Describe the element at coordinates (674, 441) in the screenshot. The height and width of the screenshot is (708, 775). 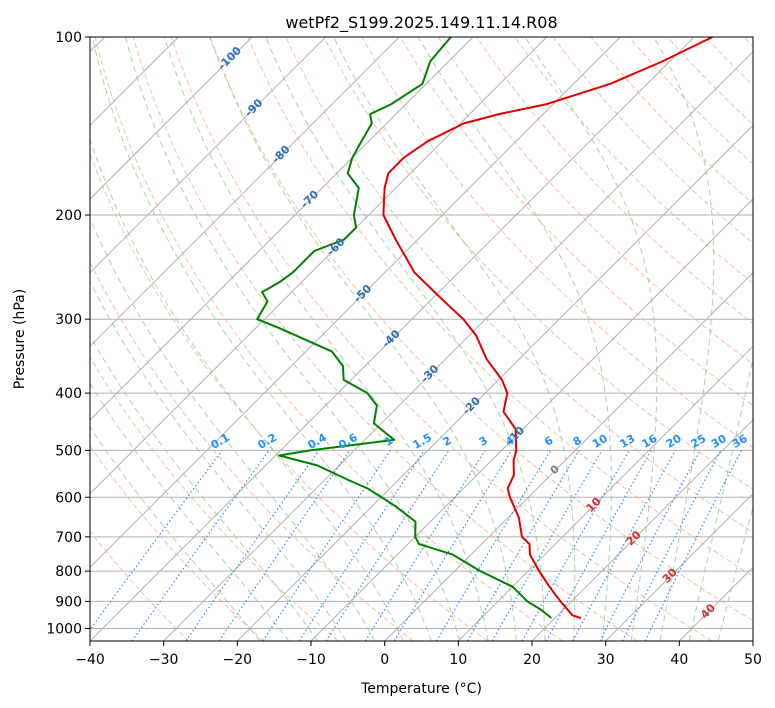
I see `mixing-ratio-label: 20` at that location.